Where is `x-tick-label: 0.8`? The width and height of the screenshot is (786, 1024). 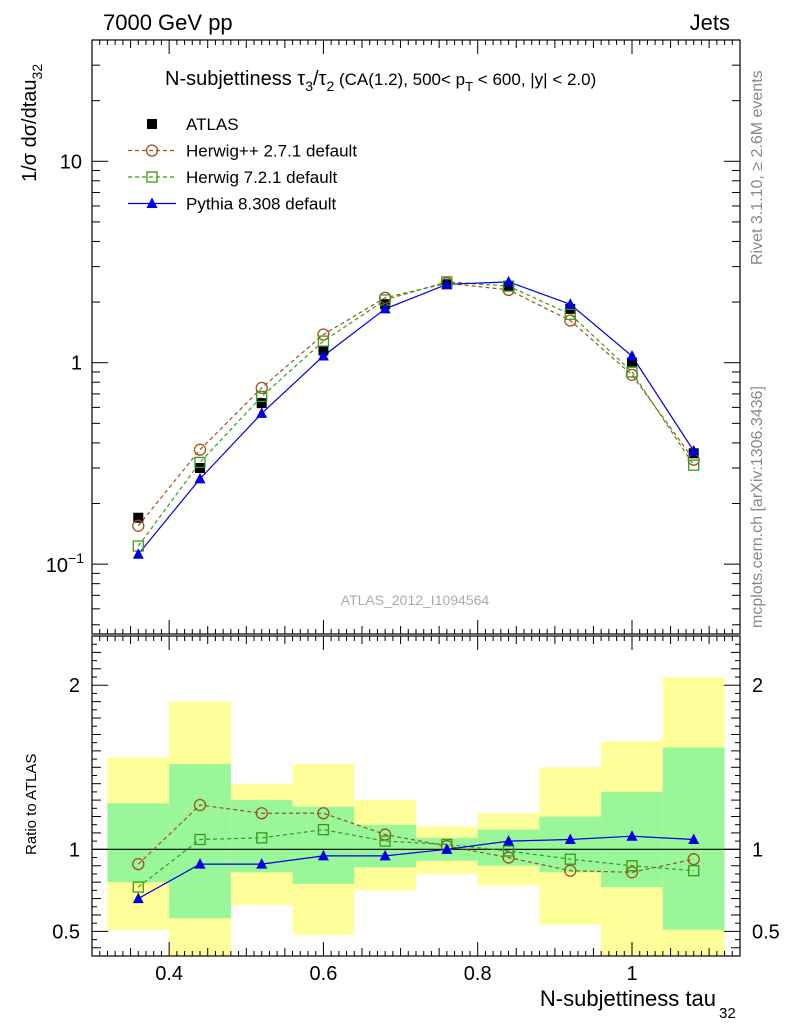 x-tick-label: 0.8 is located at coordinates (478, 974).